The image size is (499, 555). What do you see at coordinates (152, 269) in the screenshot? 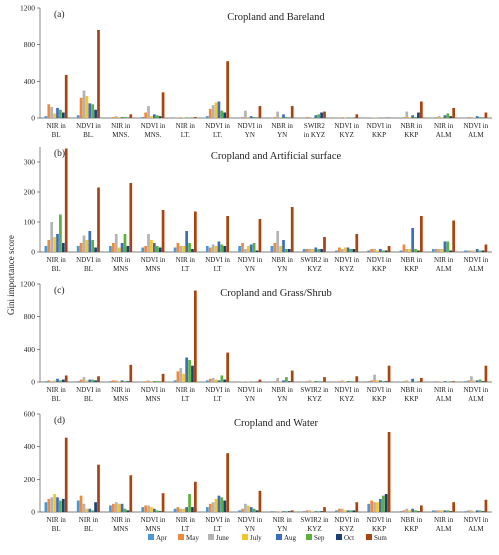
I see `category-label-line2: MNS` at bounding box center [152, 269].